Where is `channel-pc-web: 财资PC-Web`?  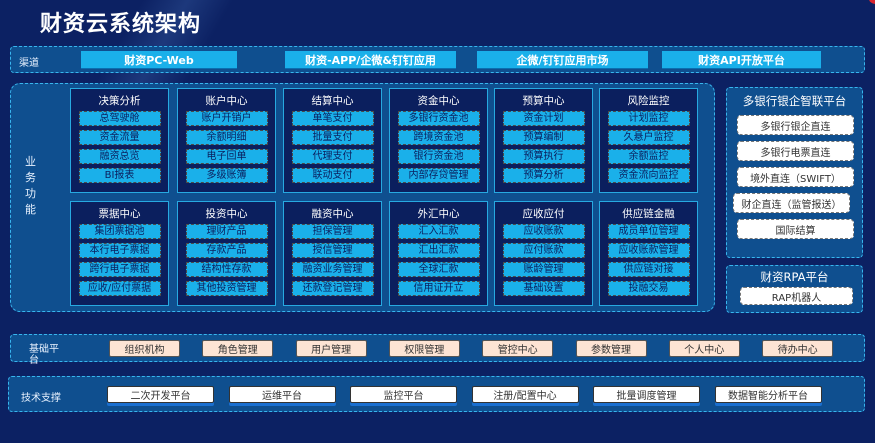 channel-pc-web: 财资PC-Web is located at coordinates (159, 59).